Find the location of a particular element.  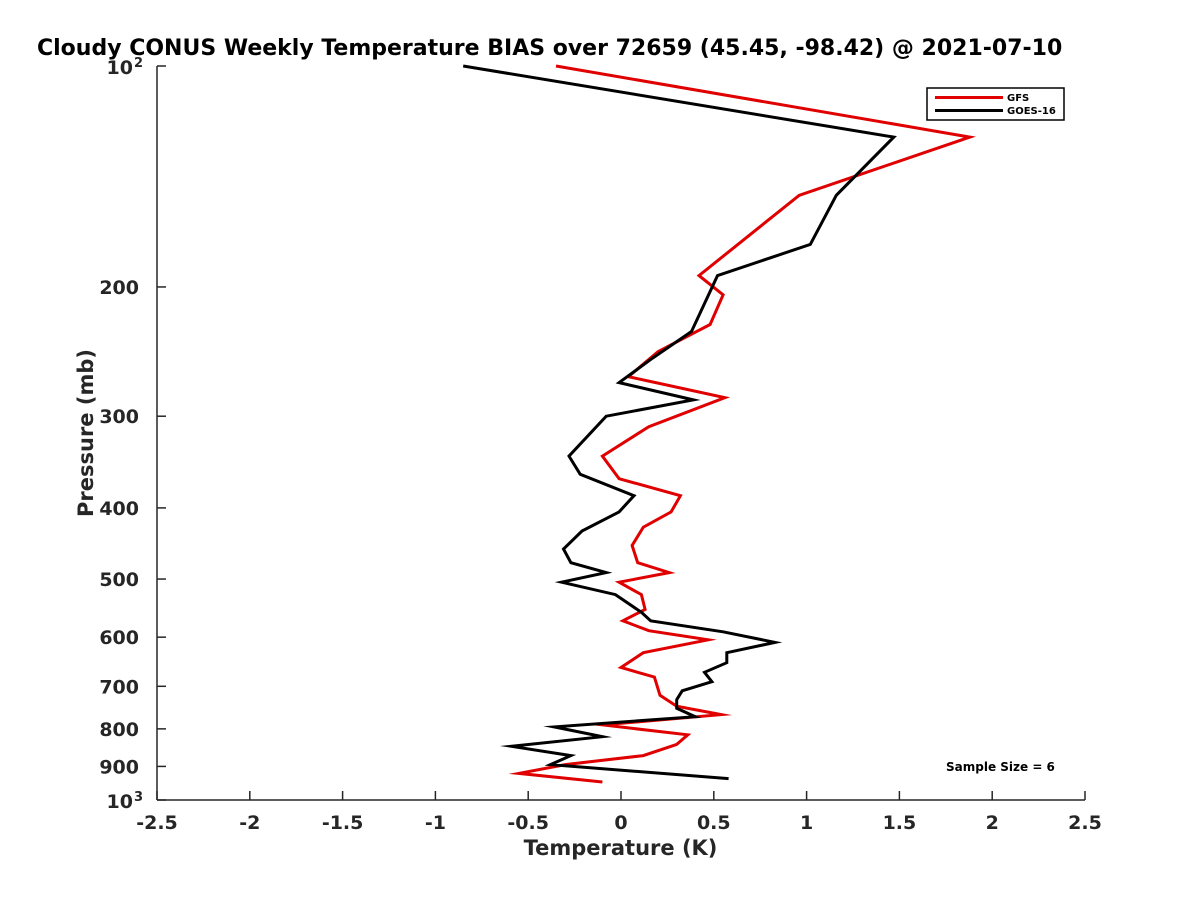

x-tick-label: 2 is located at coordinates (992, 823).